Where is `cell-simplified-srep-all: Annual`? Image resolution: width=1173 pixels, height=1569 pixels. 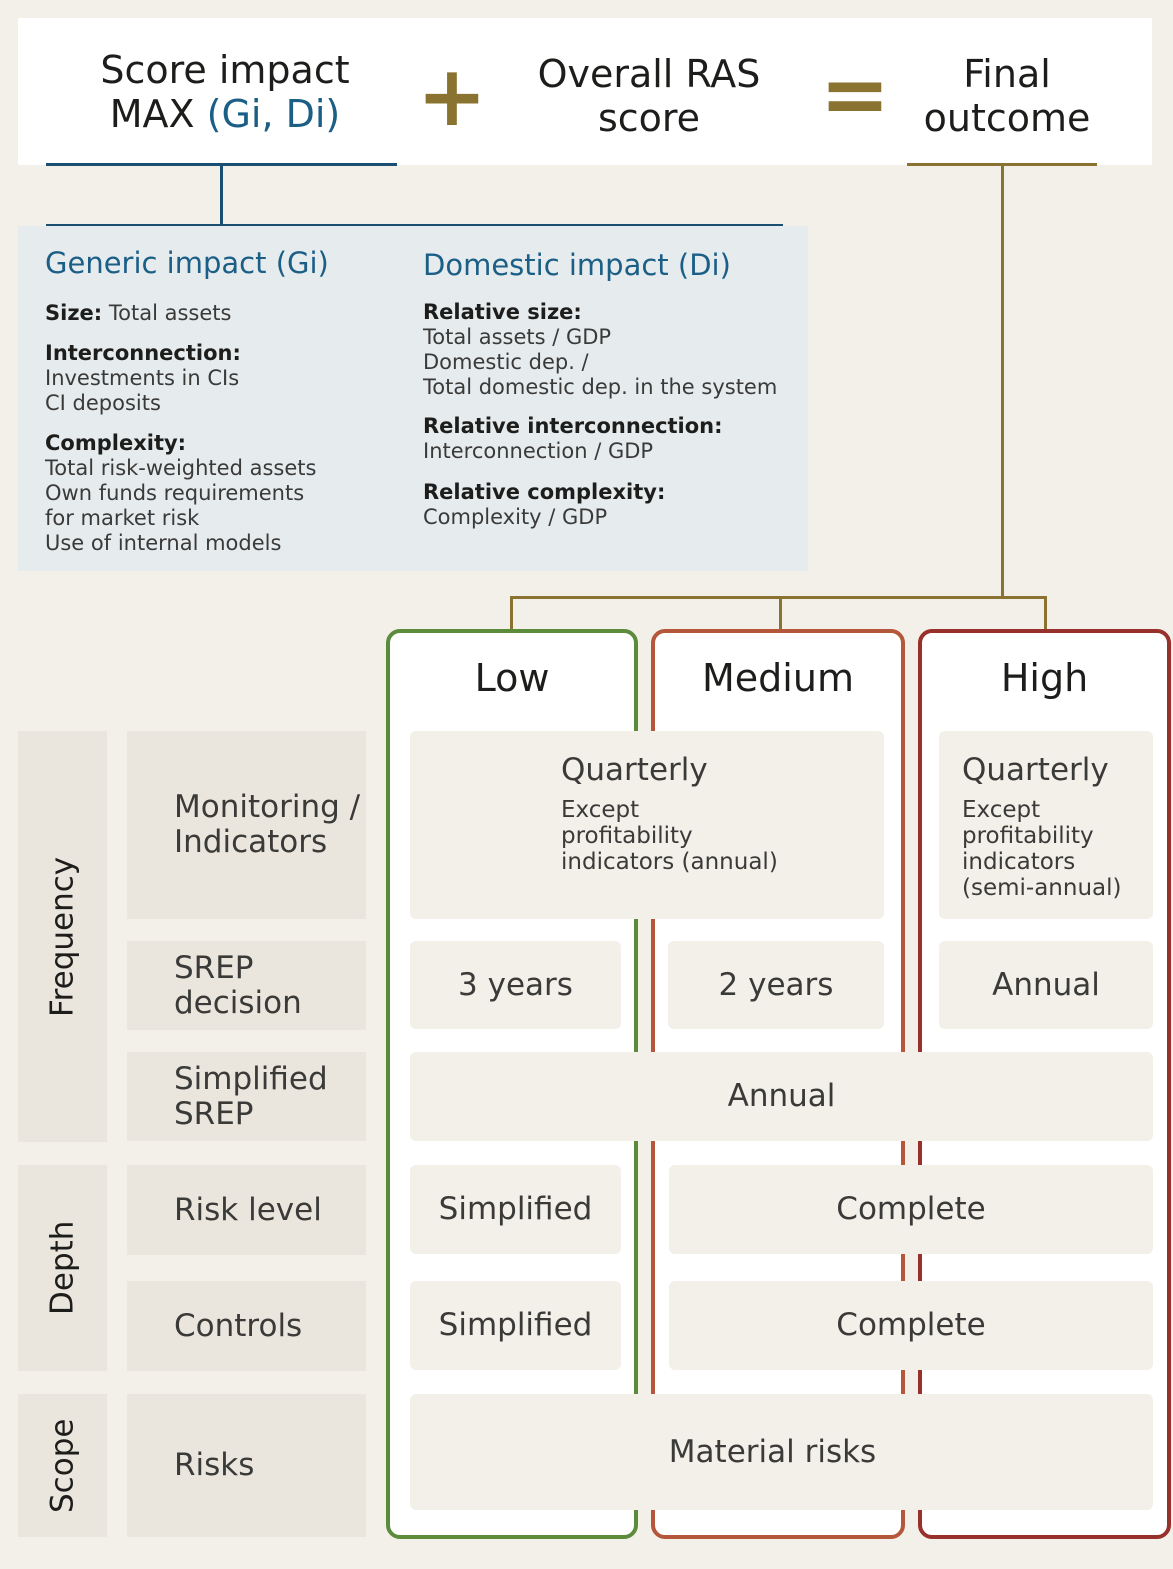 cell-simplified-srep-all: Annual is located at coordinates (781, 1096).